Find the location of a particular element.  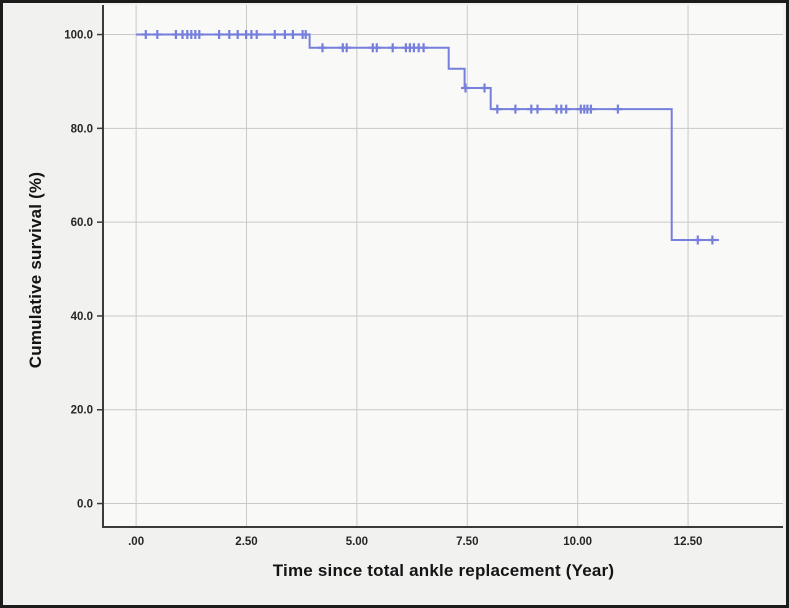

x-tick-label: 2.50 is located at coordinates (246, 542).